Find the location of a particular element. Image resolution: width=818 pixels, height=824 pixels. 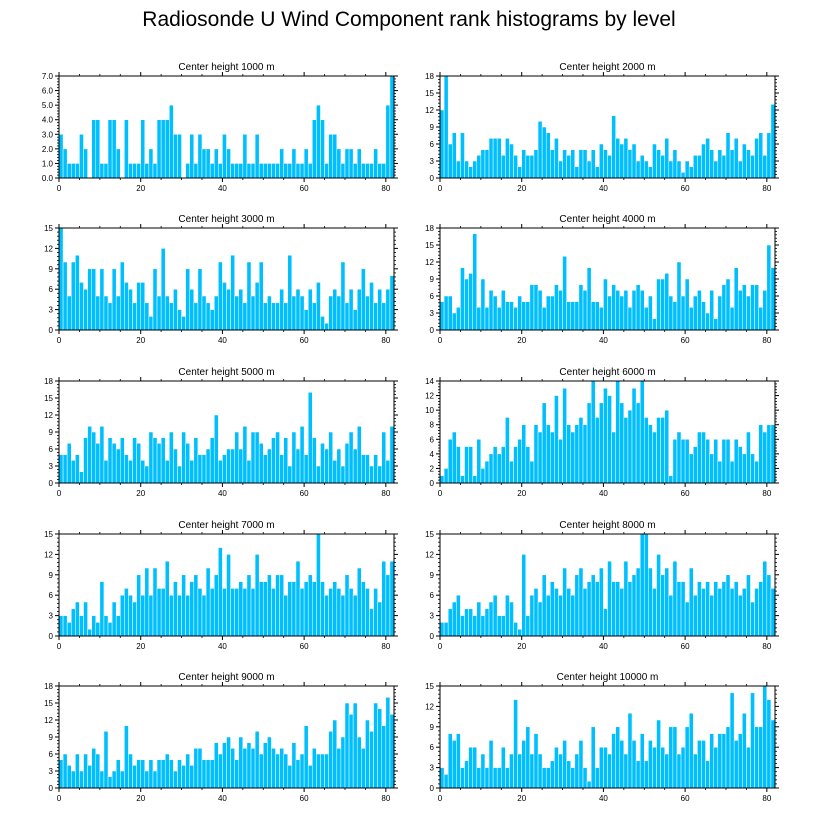

y-tick-label: 9 is located at coordinates (432, 127).